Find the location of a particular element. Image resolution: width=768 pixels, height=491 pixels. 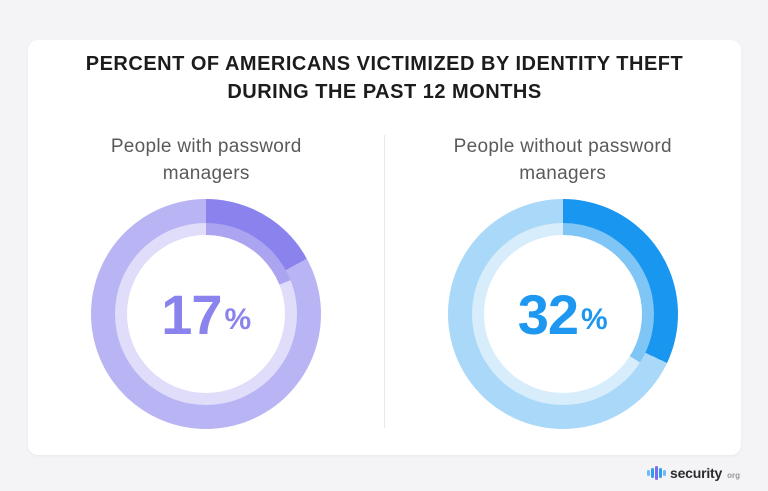

donut-chart-left: 17 % is located at coordinates (206, 314).